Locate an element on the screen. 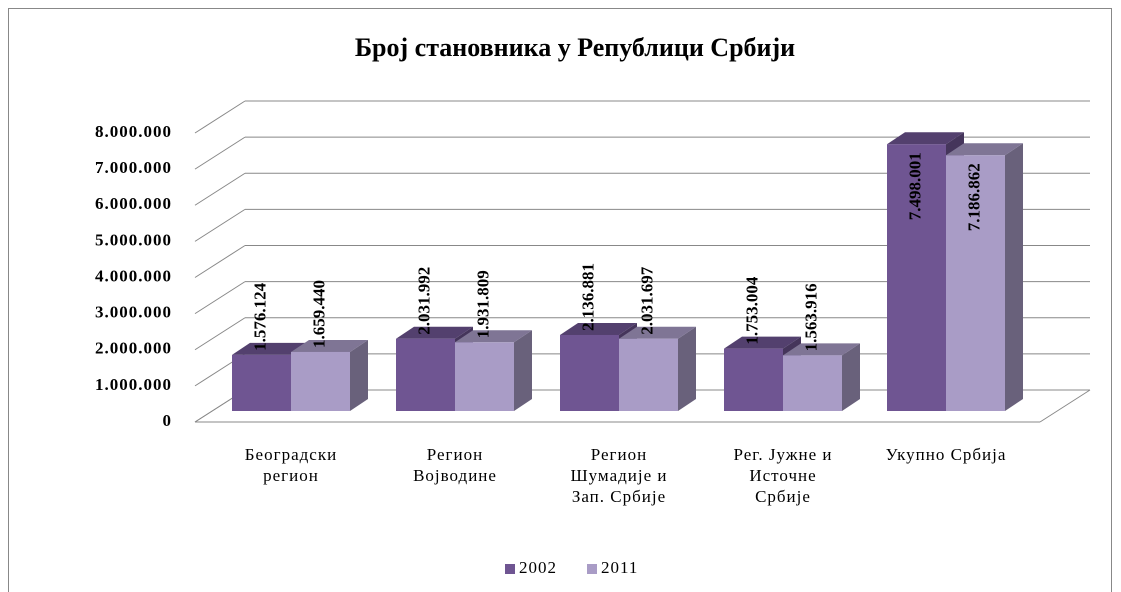  floor-line is located at coordinates (1065, 406).